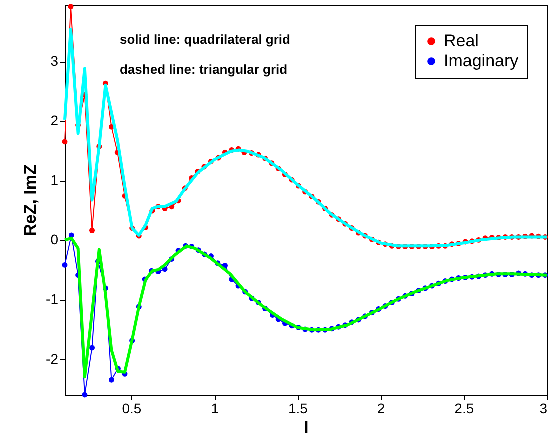  Describe the element at coordinates (52, 358) in the screenshot. I see `y-tick-label: -2` at that location.